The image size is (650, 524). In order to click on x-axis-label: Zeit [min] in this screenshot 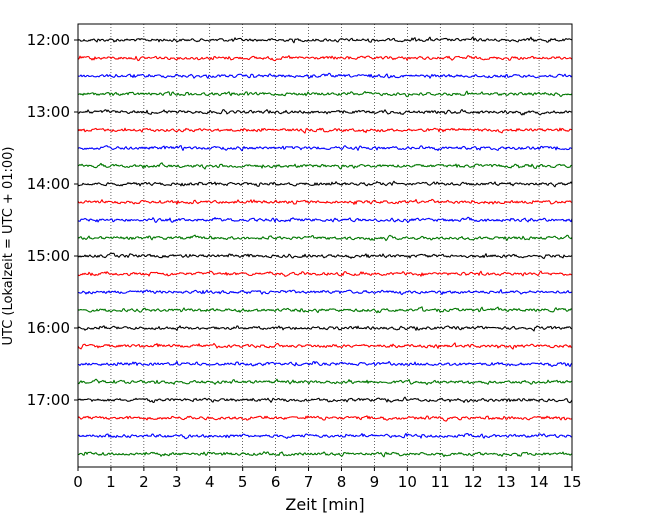, I will do `click(324, 504)`.